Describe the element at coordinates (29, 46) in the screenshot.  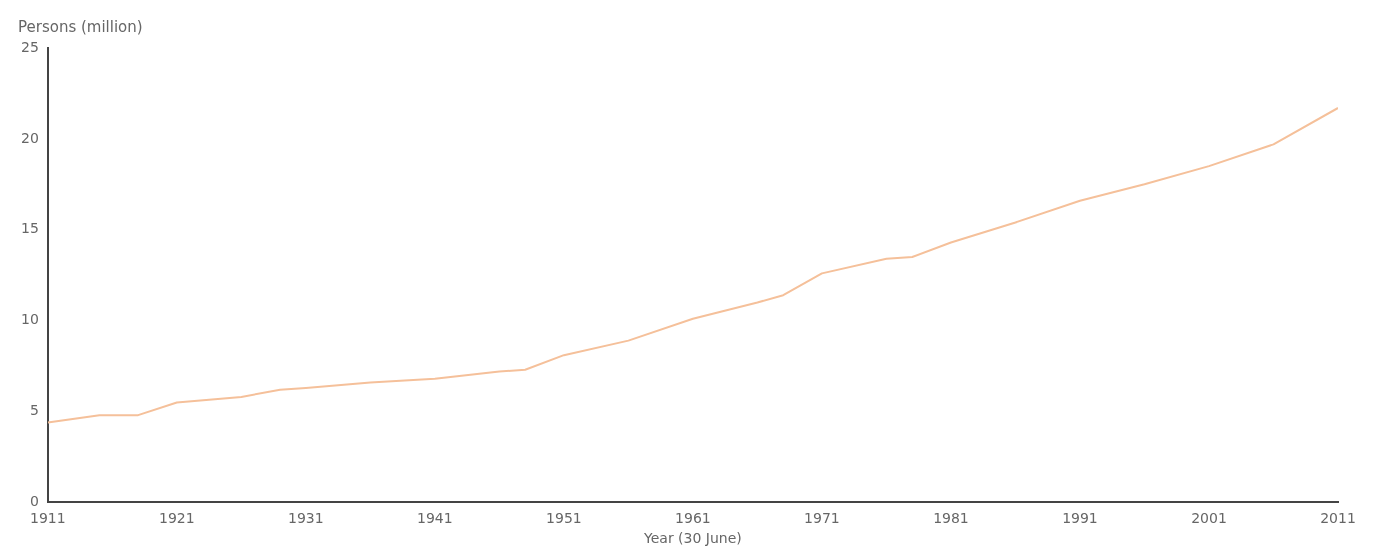
I see `y-tick-label: 25` at that location.